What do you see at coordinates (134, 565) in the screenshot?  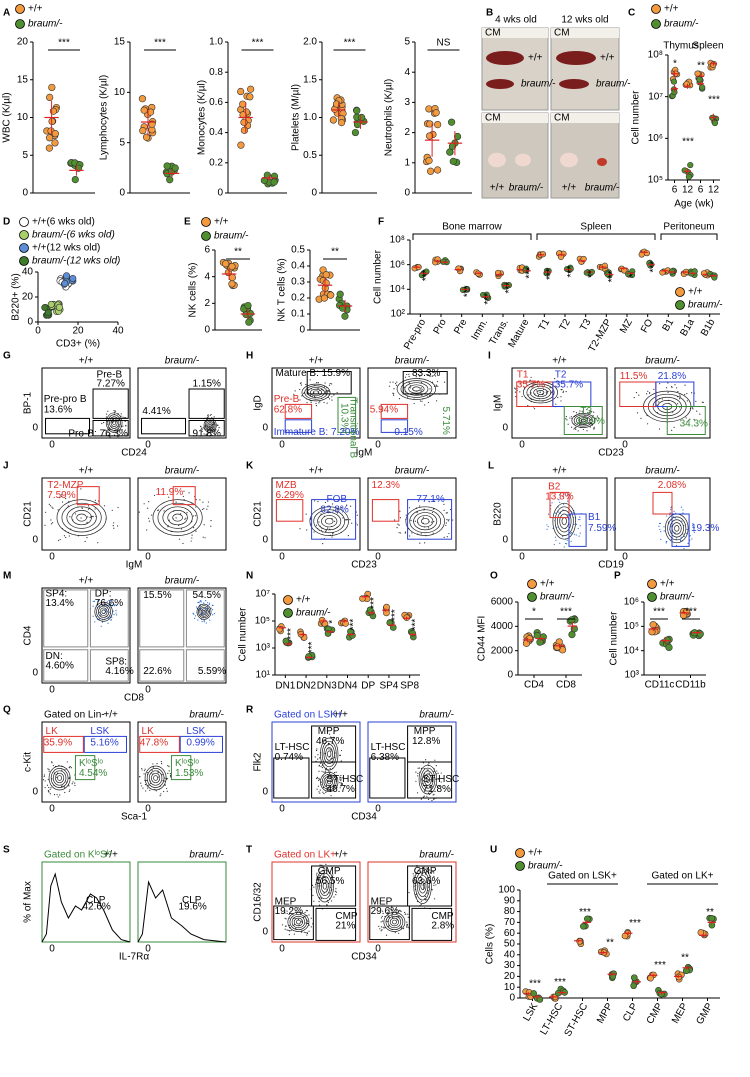 I see `x-axis-label: IgM` at bounding box center [134, 565].